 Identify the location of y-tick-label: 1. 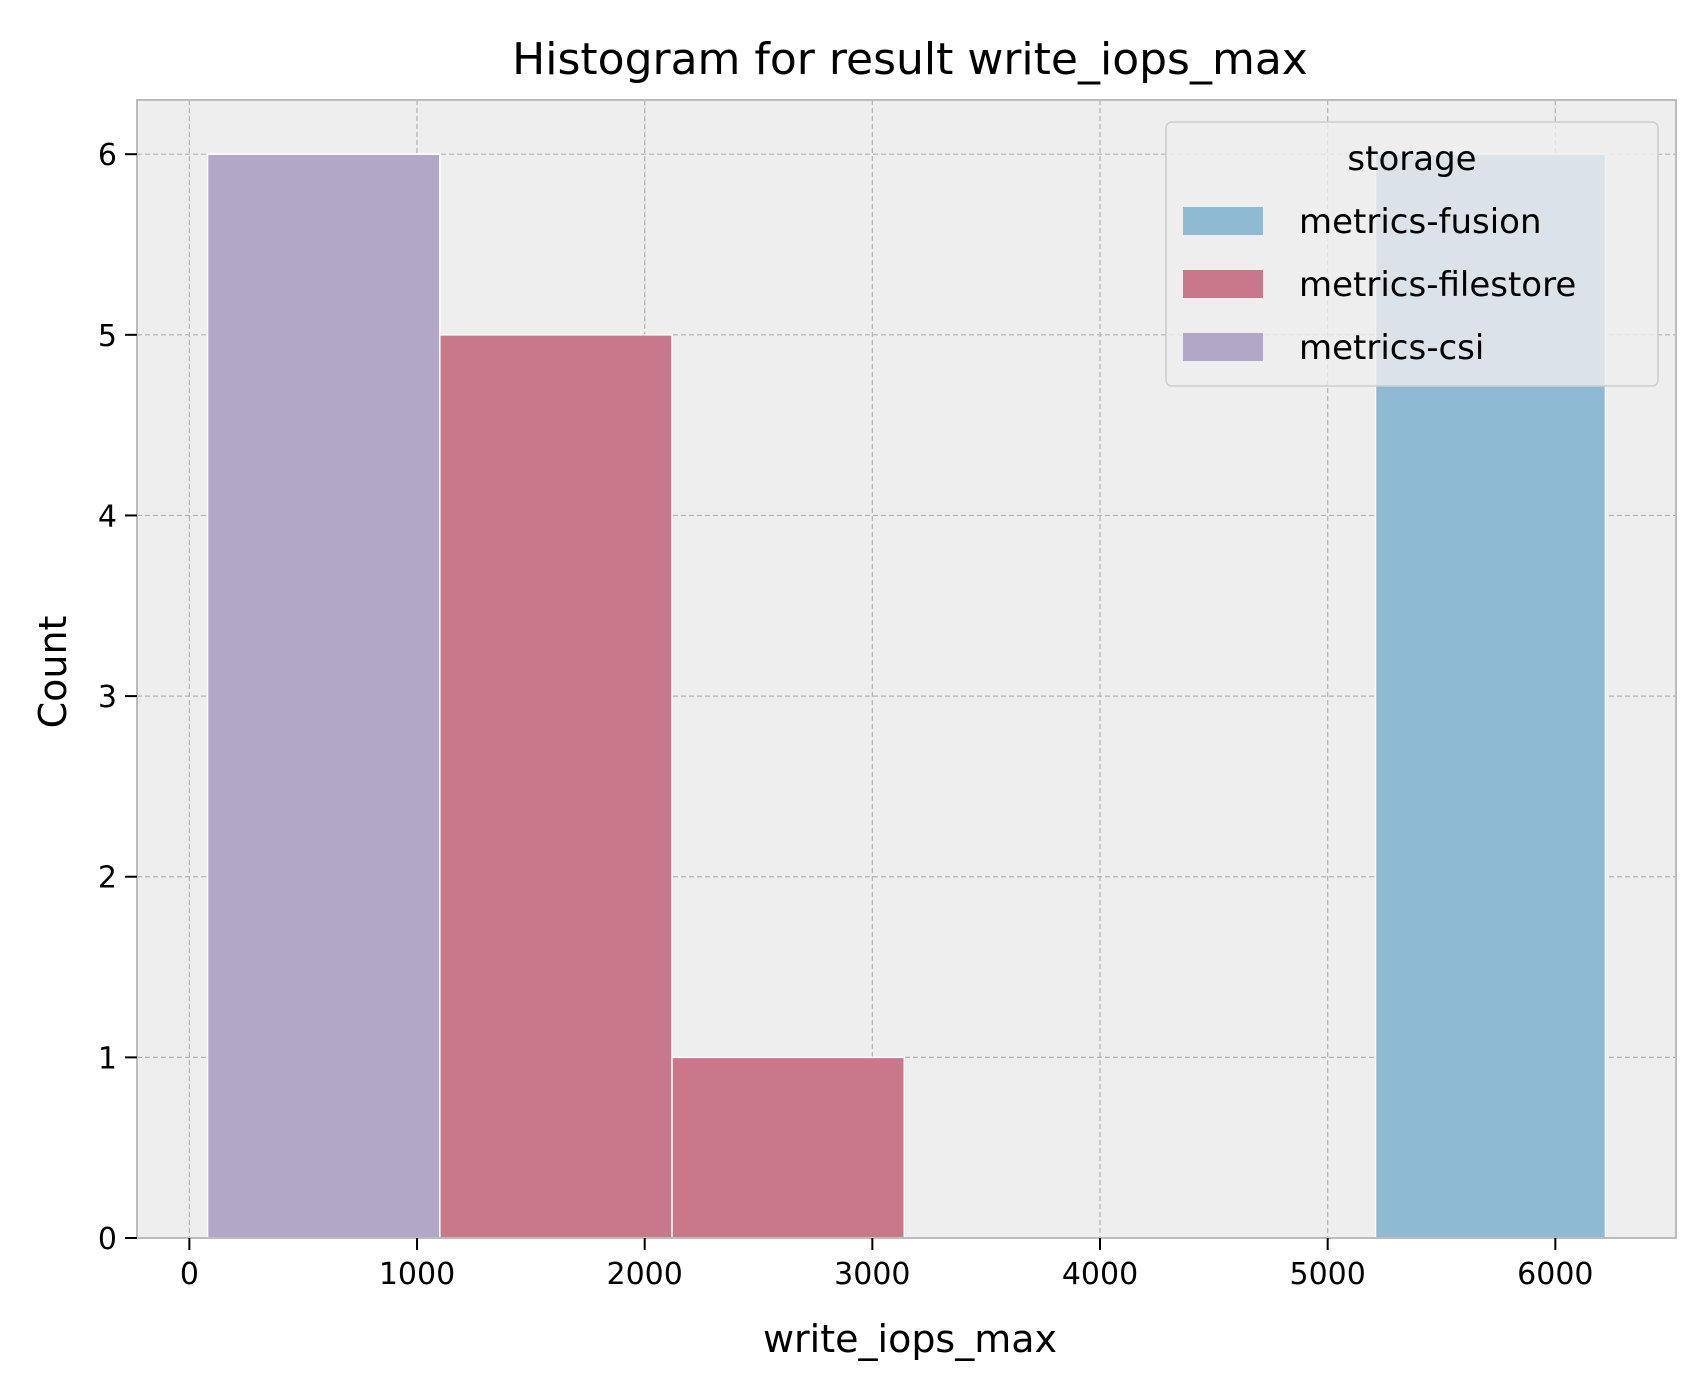
(107, 1058).